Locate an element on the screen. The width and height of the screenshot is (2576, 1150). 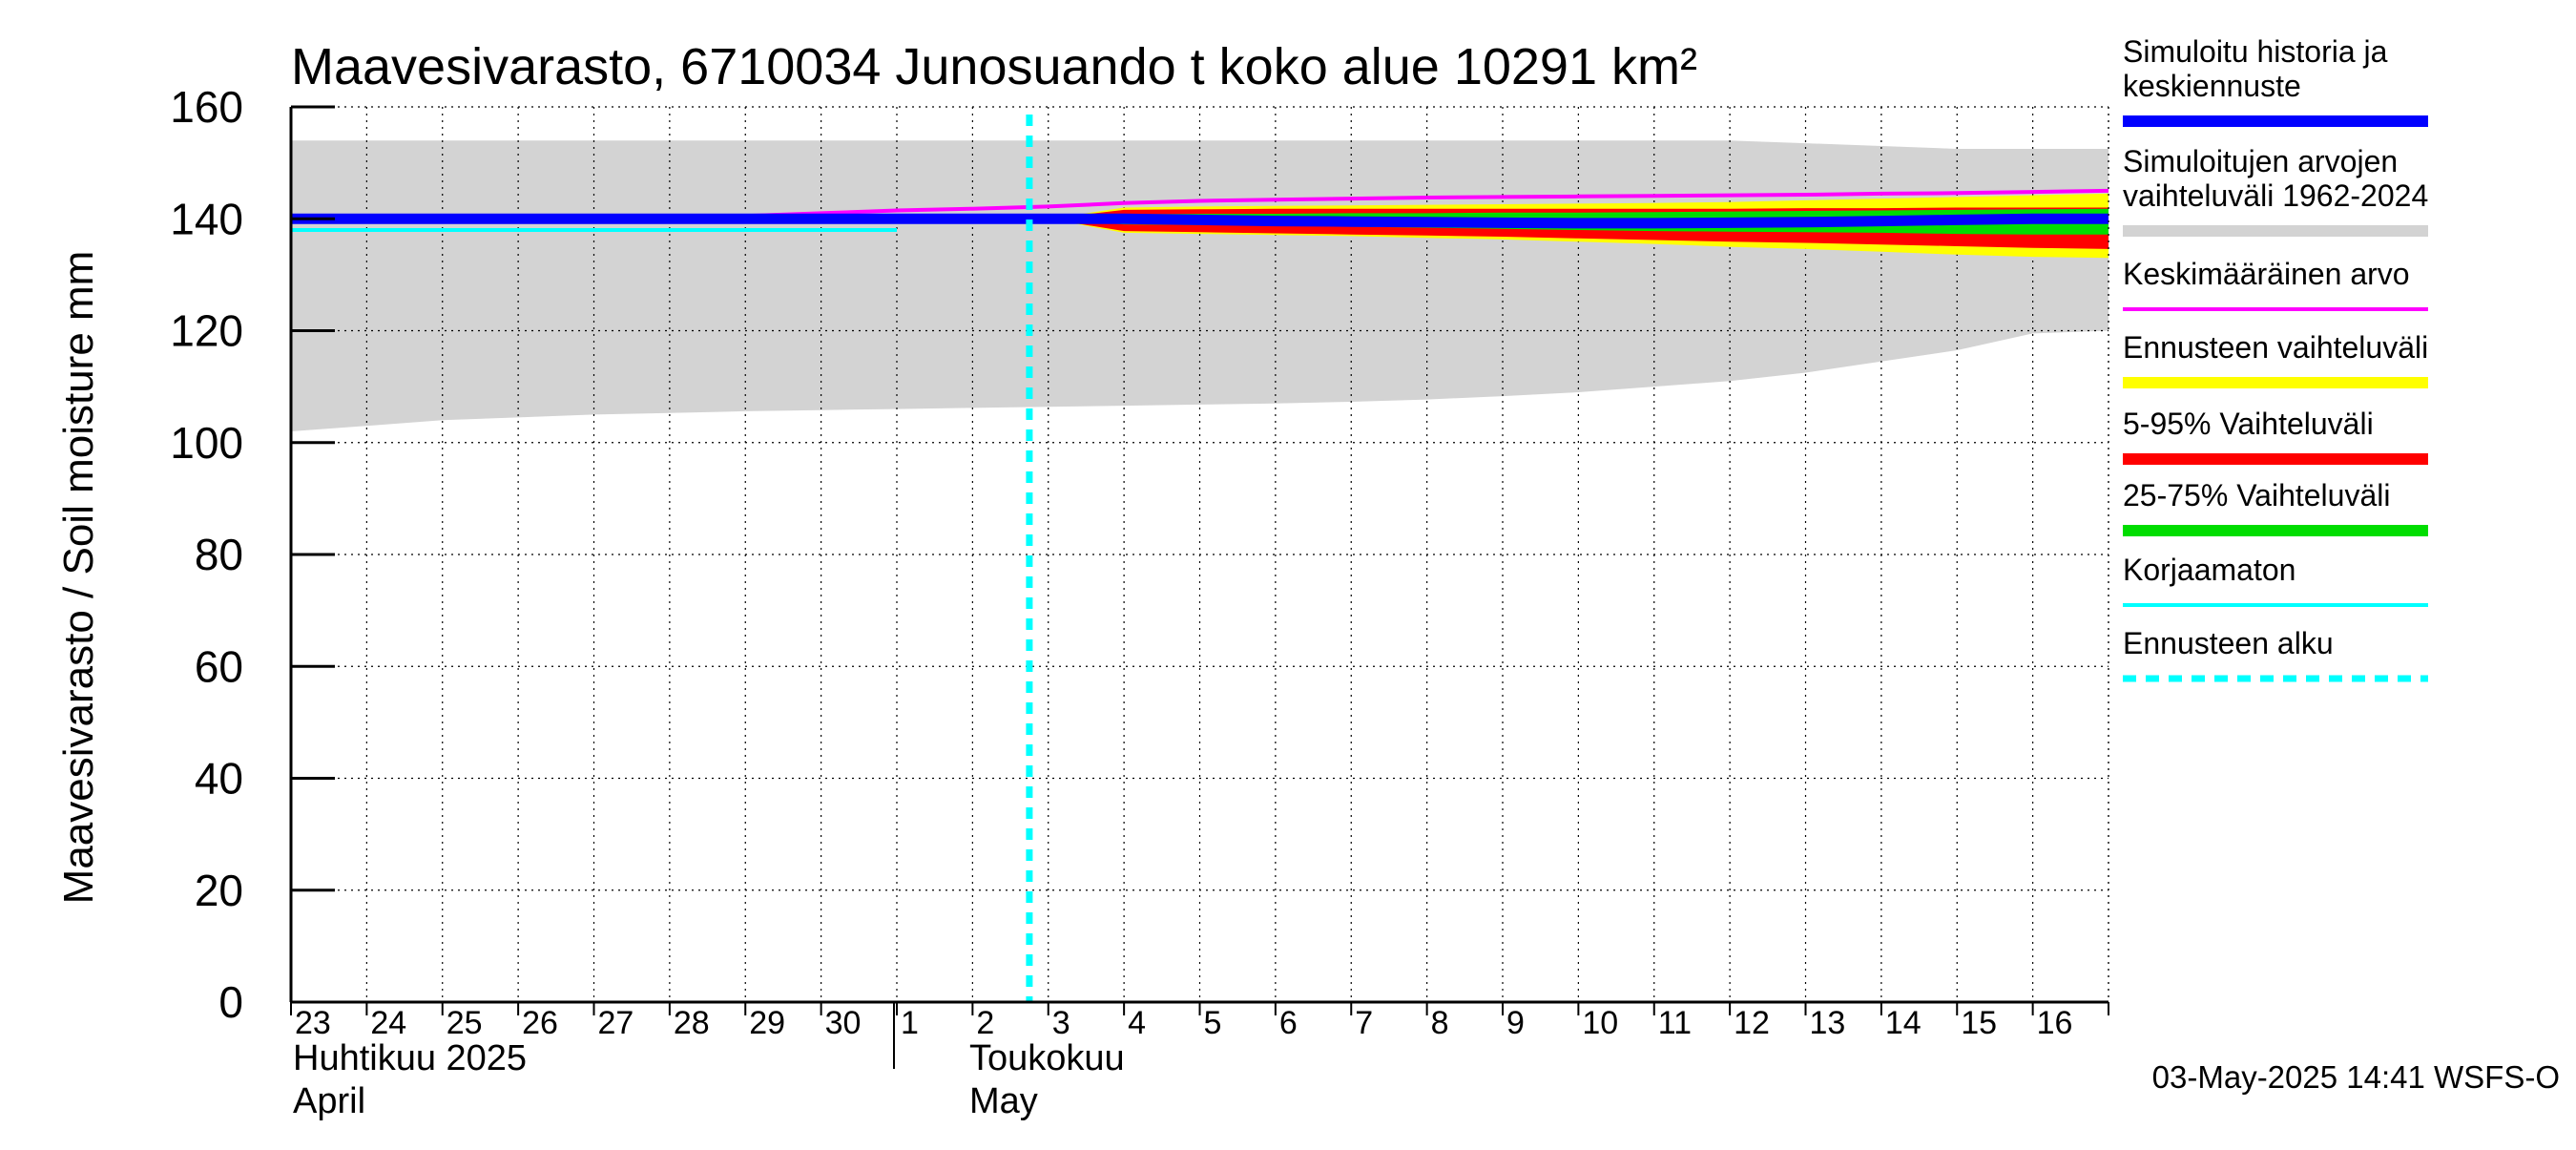
x-tick-label: 16 is located at coordinates (2055, 1023).